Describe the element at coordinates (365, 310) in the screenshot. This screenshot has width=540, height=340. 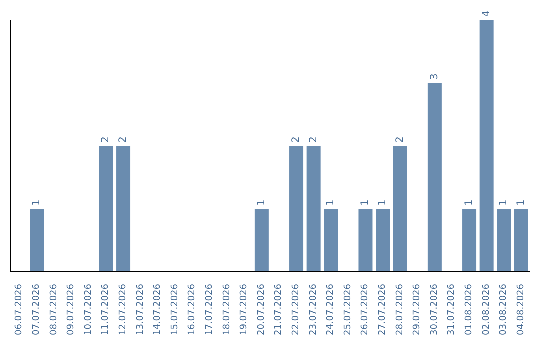
I see `x-tick-label: 26.07.2026` at that location.